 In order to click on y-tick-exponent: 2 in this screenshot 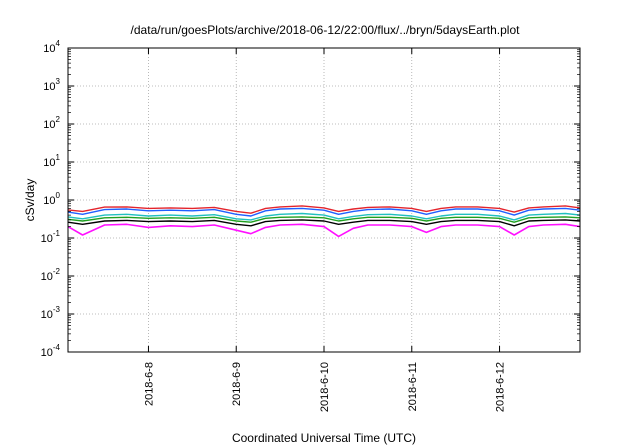, I will do `click(58, 119)`.